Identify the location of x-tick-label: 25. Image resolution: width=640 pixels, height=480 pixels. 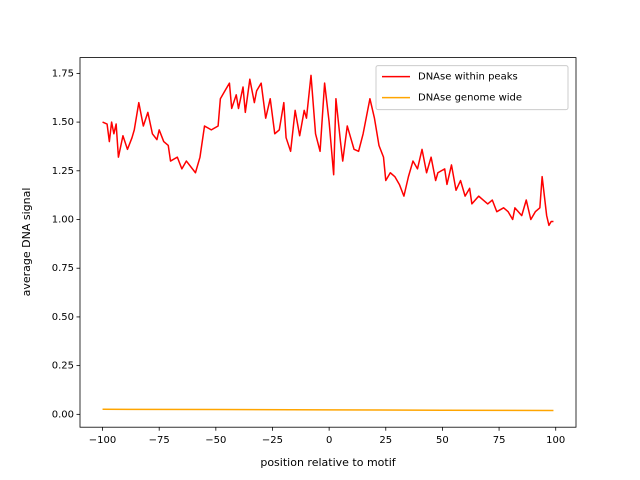
(385, 440).